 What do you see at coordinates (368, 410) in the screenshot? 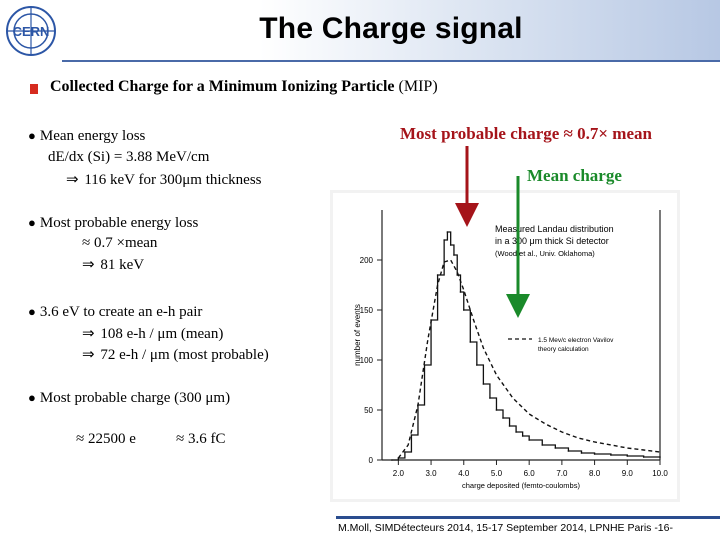
I see `y-tick-label: 50` at bounding box center [368, 410].